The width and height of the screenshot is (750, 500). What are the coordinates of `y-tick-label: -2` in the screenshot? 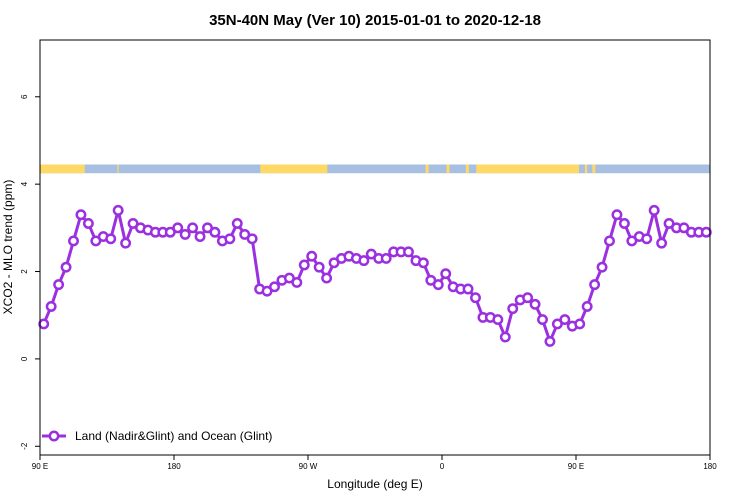 It's located at (24, 446).